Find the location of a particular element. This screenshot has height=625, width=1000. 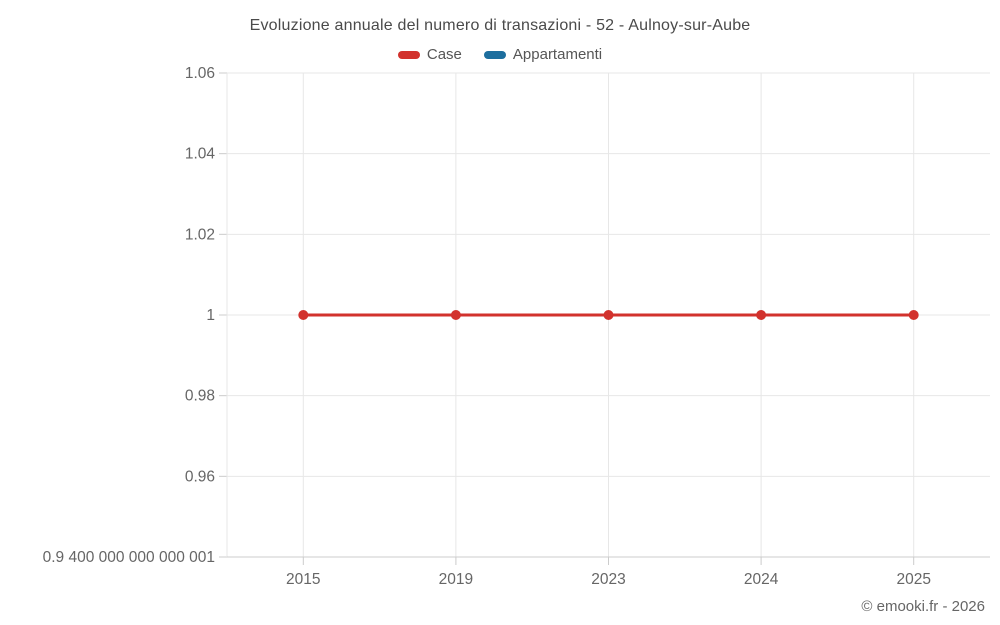

y-axis-label: 0.98 is located at coordinates (200, 396).